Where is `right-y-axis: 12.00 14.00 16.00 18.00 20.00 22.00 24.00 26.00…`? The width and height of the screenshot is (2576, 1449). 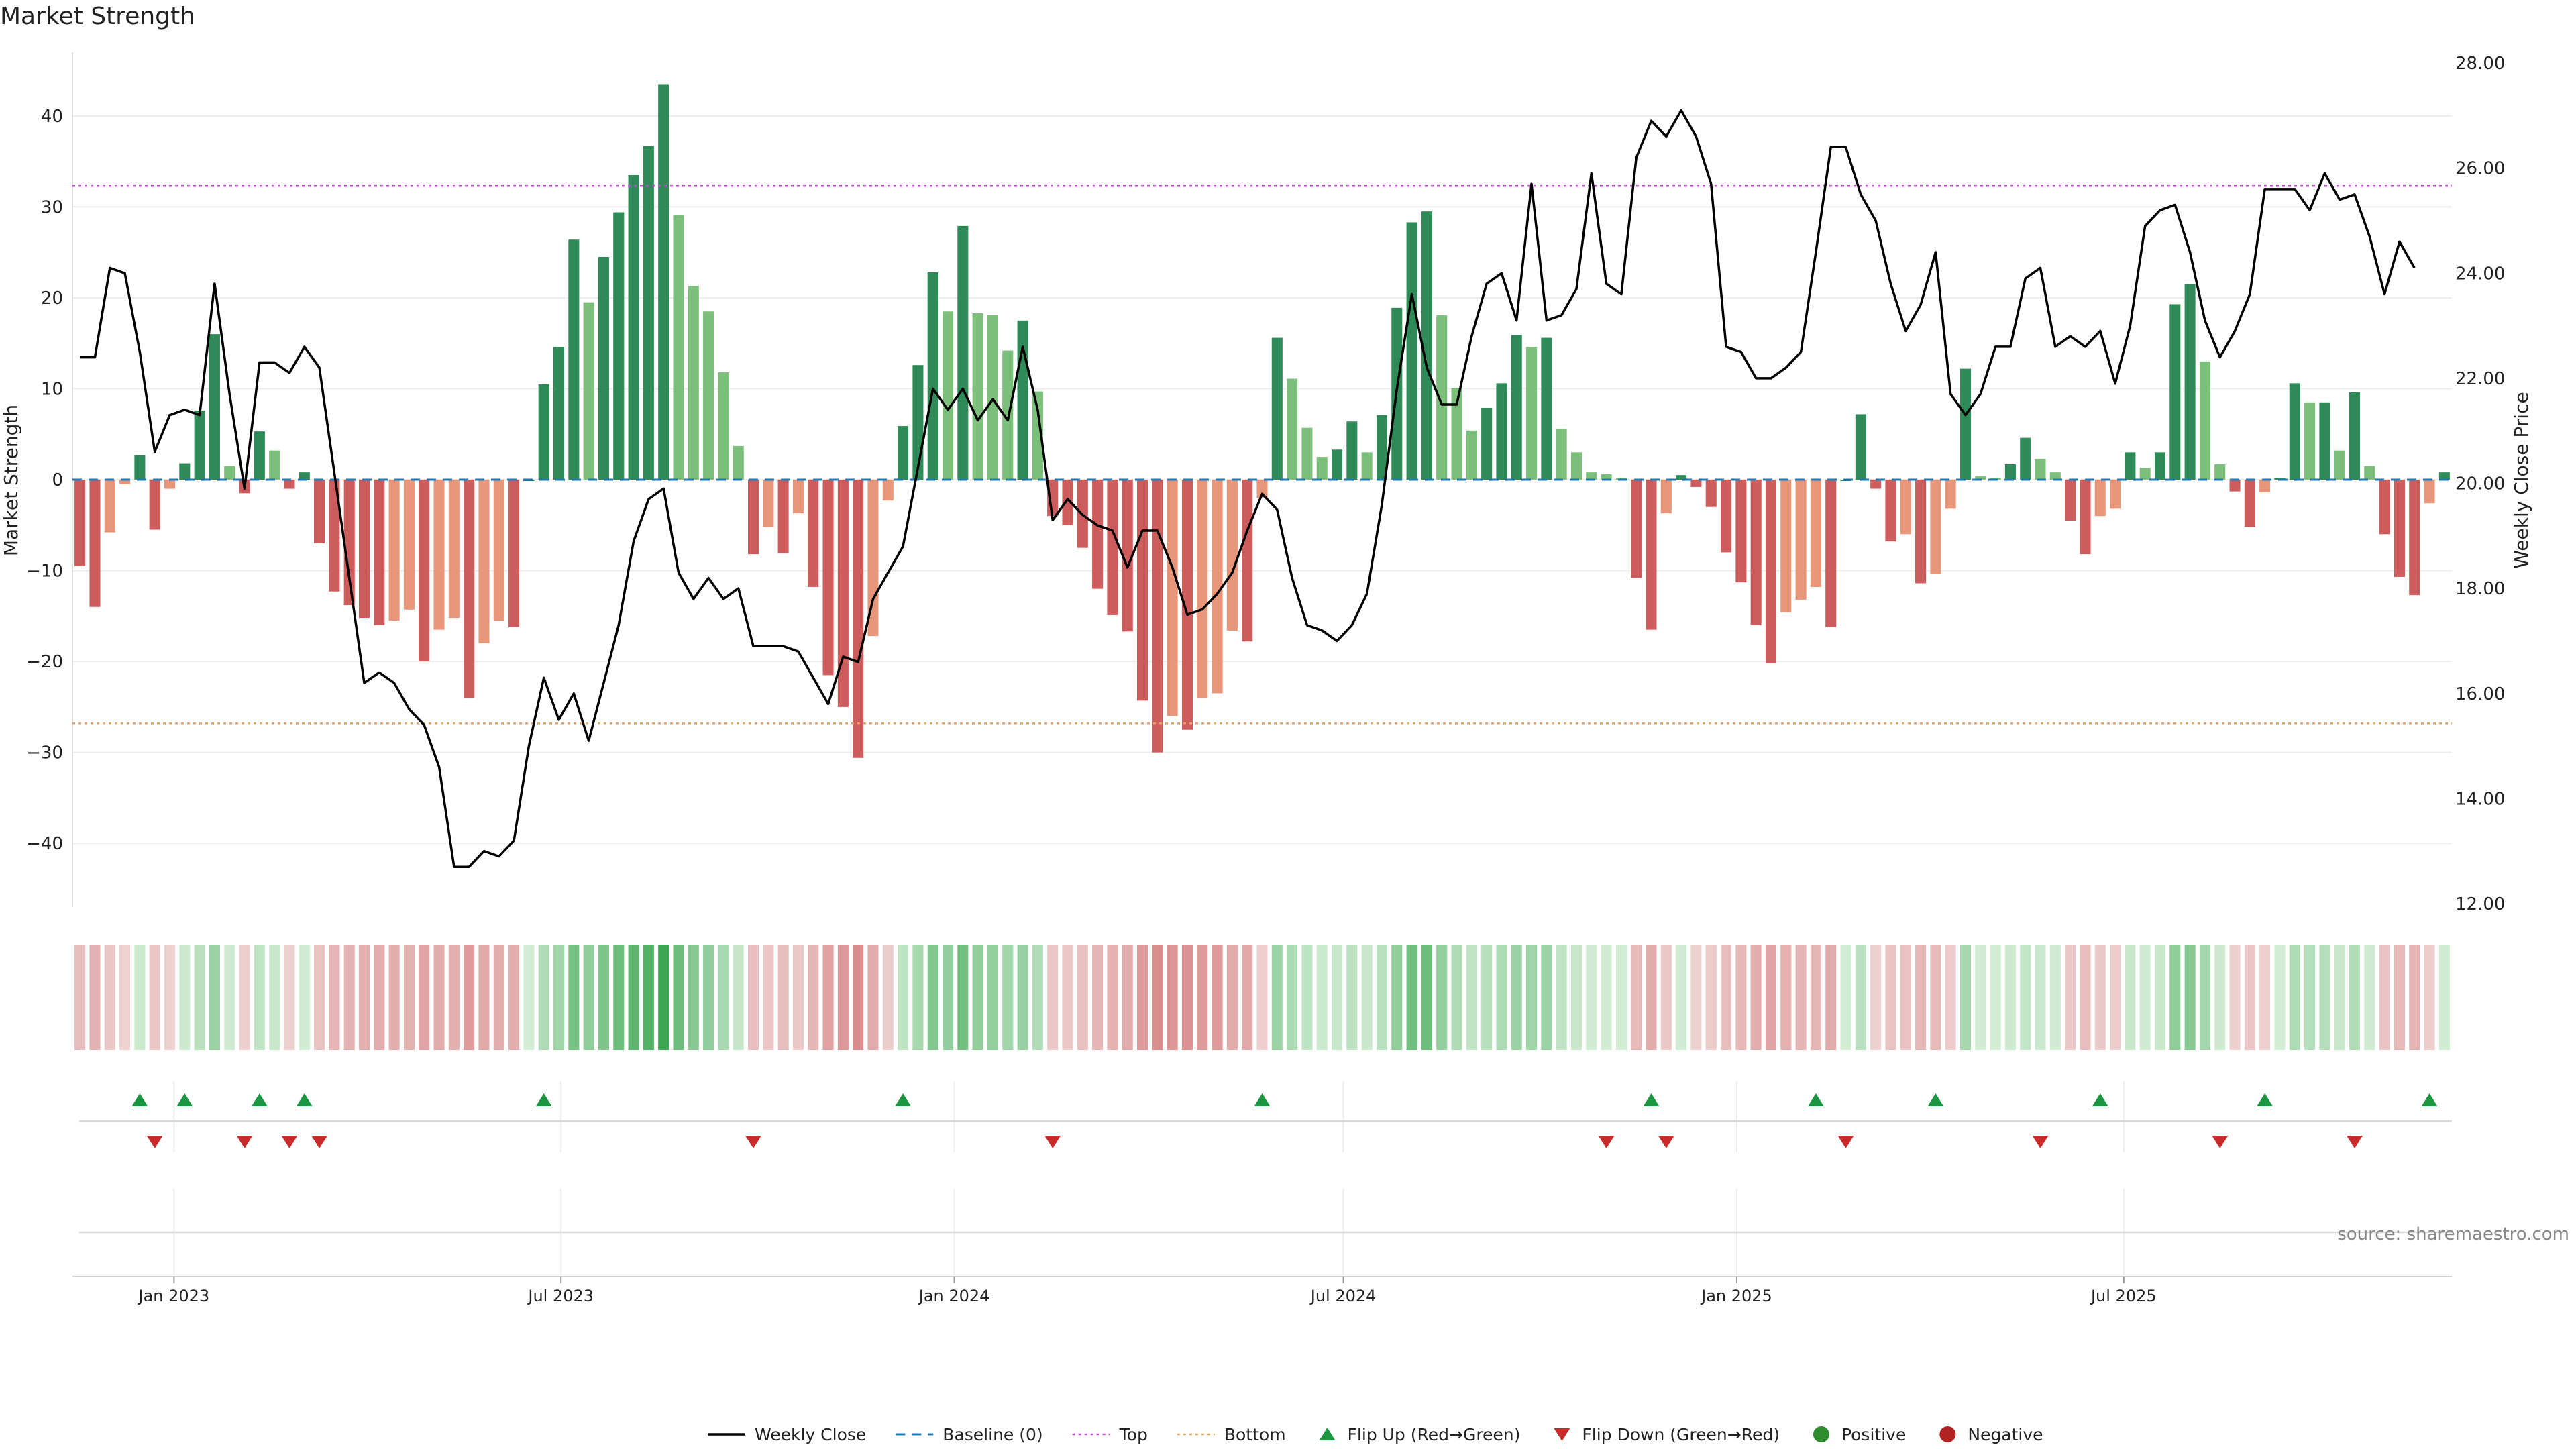 right-y-axis: 12.00 14.00 16.00 18.00 20.00 22.00 24.00 26.00… is located at coordinates (2480, 484).